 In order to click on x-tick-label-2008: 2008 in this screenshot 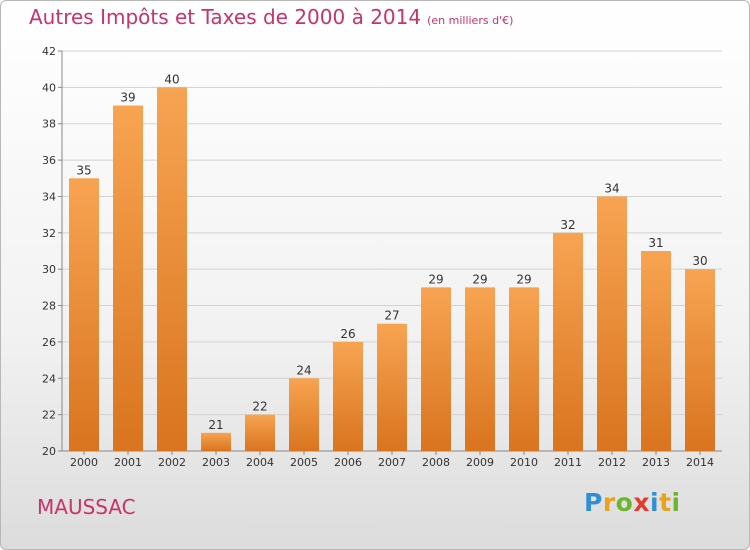, I will do `click(436, 462)`.